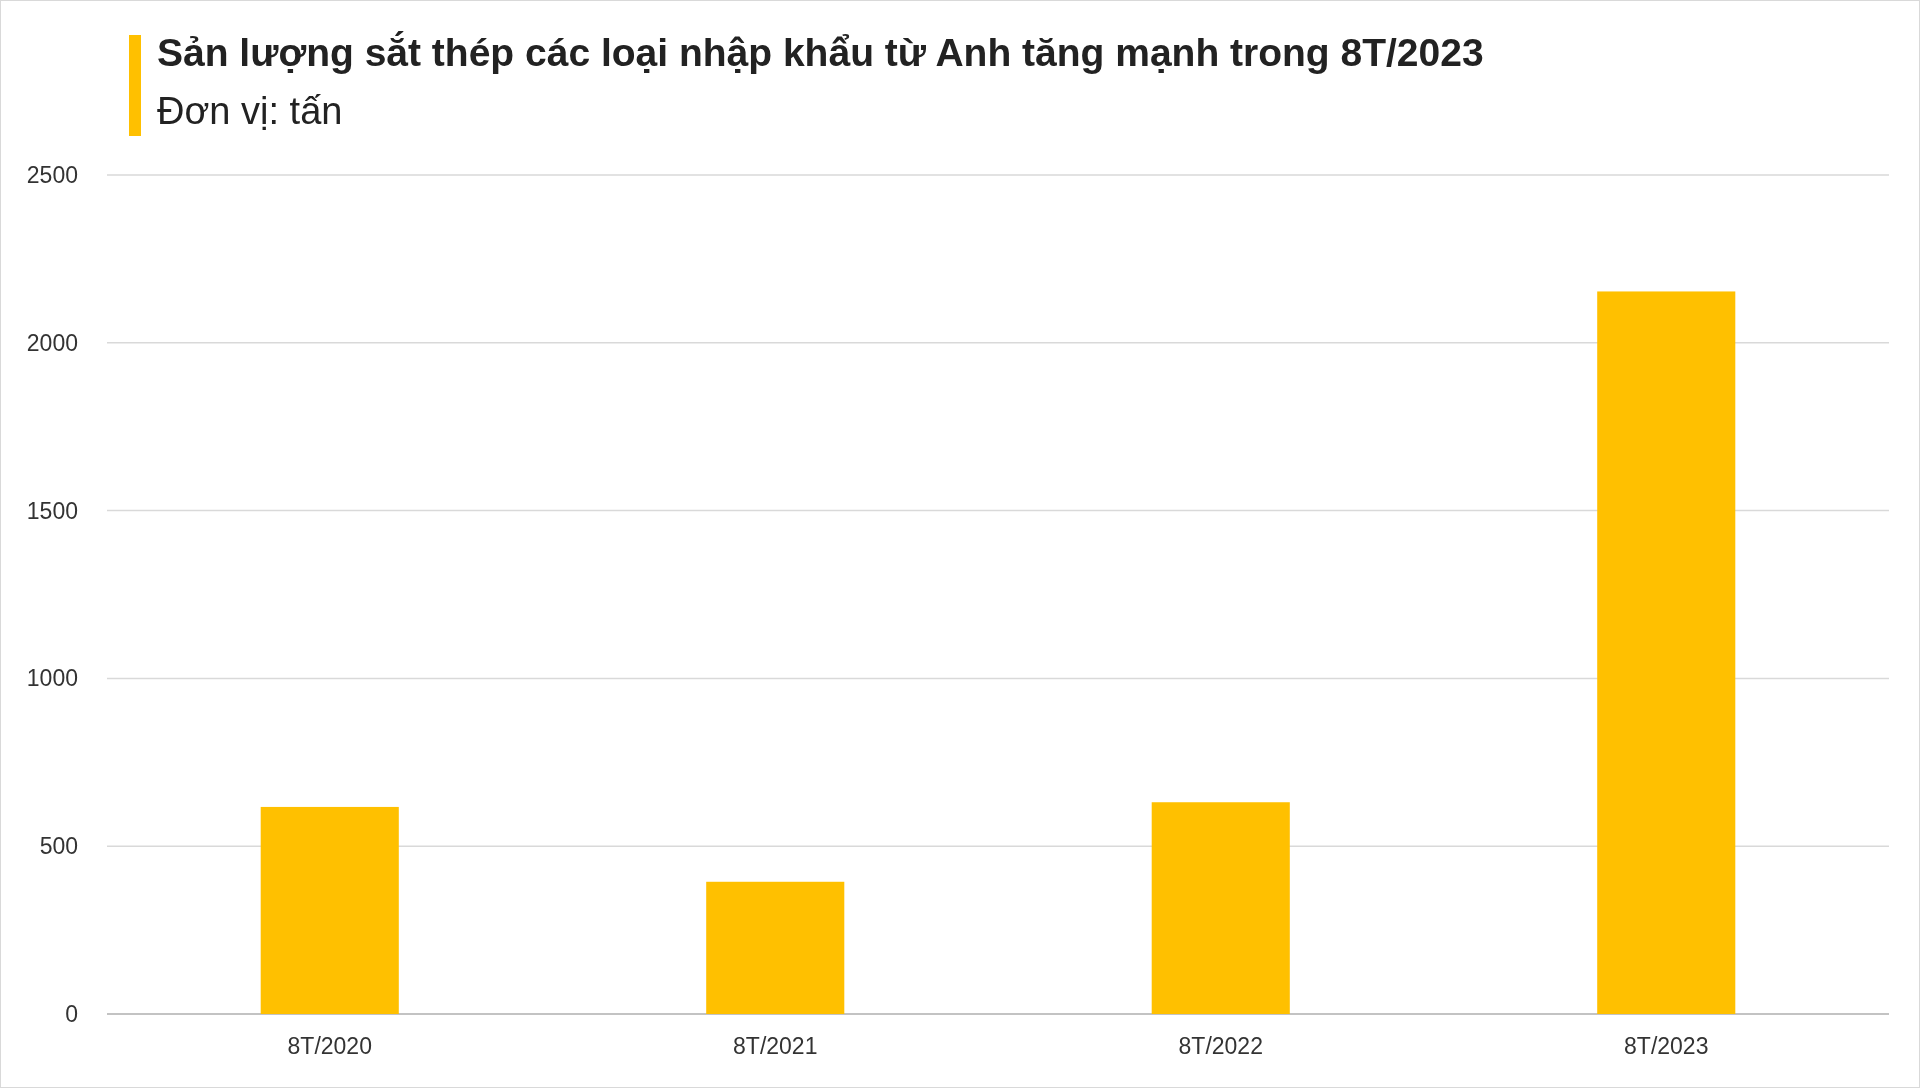 This screenshot has height=1088, width=1920. Describe the element at coordinates (775, 1046) in the screenshot. I see `x-tick-label: 8T/2021` at that location.